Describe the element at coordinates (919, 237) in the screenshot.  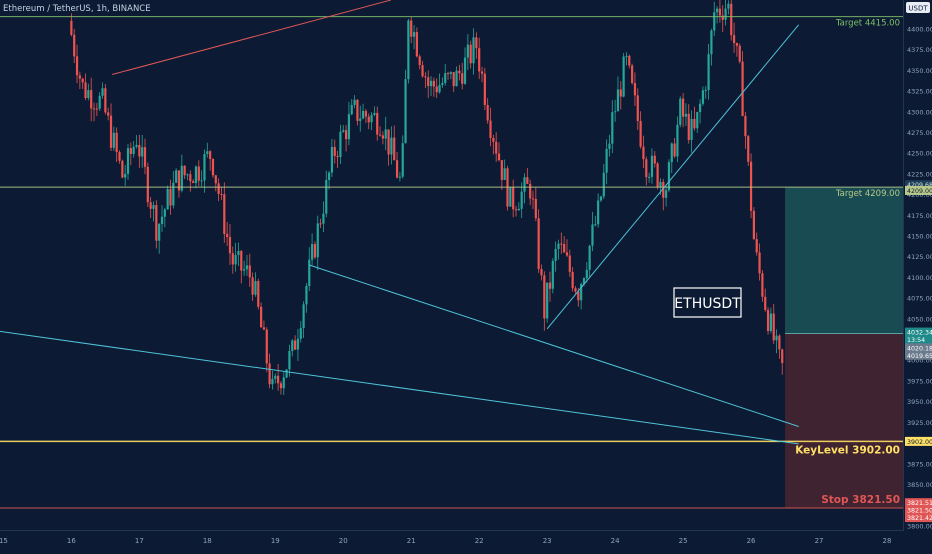
I see `price-tick-label: 4150.00` at that location.